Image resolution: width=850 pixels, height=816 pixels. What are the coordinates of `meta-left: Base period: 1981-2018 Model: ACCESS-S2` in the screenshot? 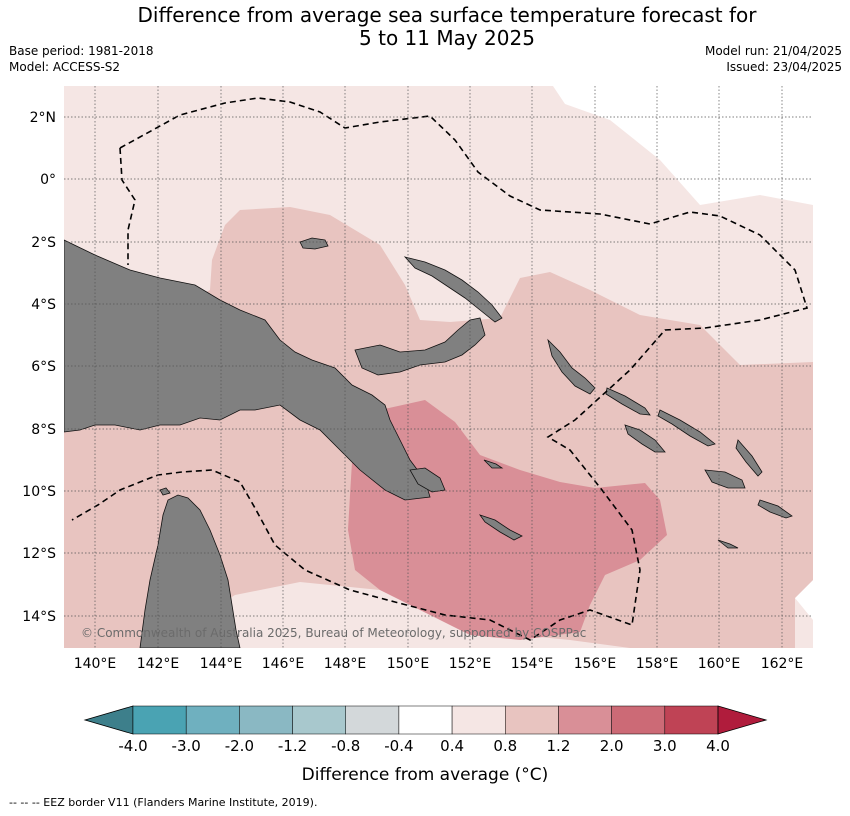 It's located at (81, 59).